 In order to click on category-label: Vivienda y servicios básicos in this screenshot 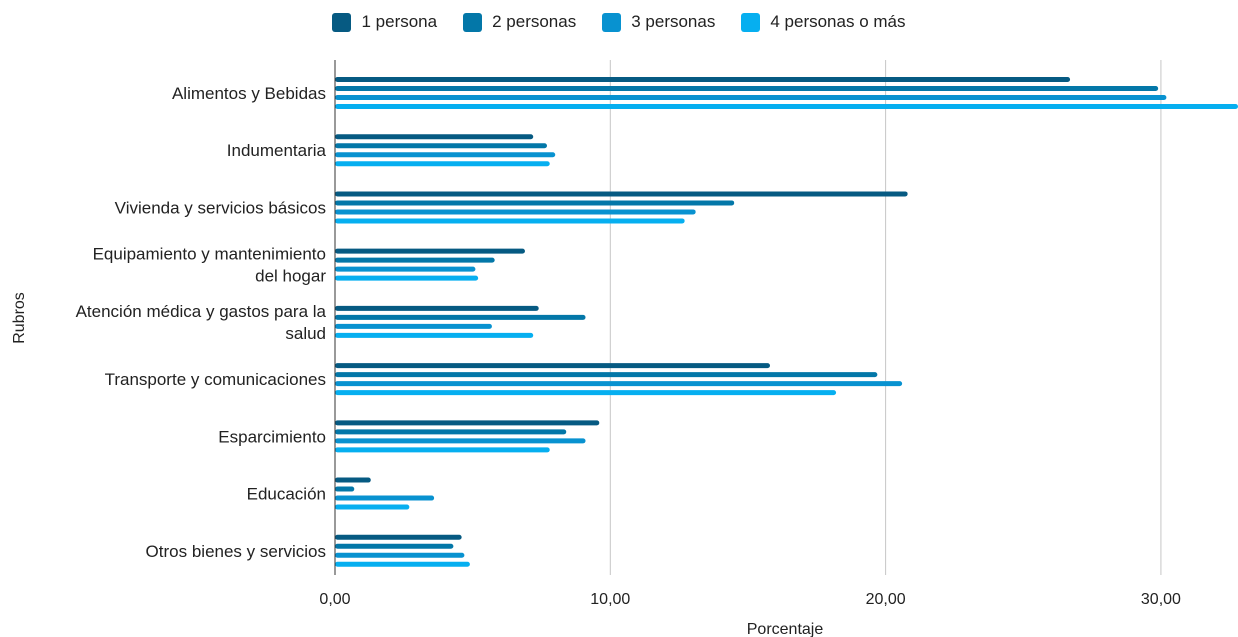, I will do `click(220, 207)`.